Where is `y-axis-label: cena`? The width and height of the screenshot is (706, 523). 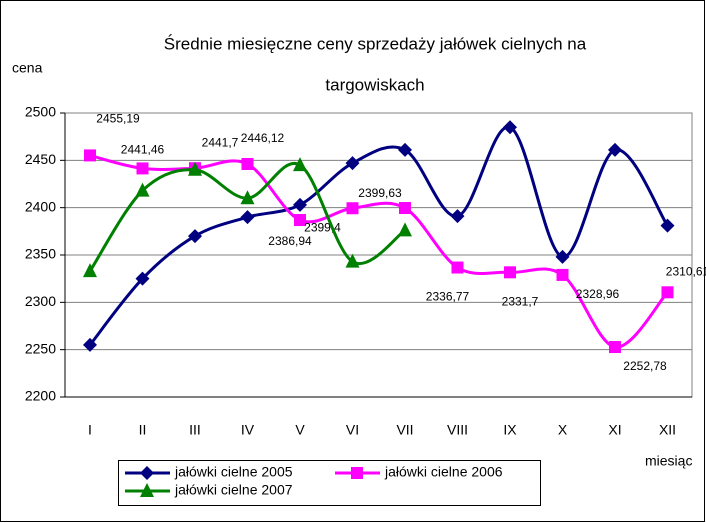 y-axis-label: cena is located at coordinates (27, 68).